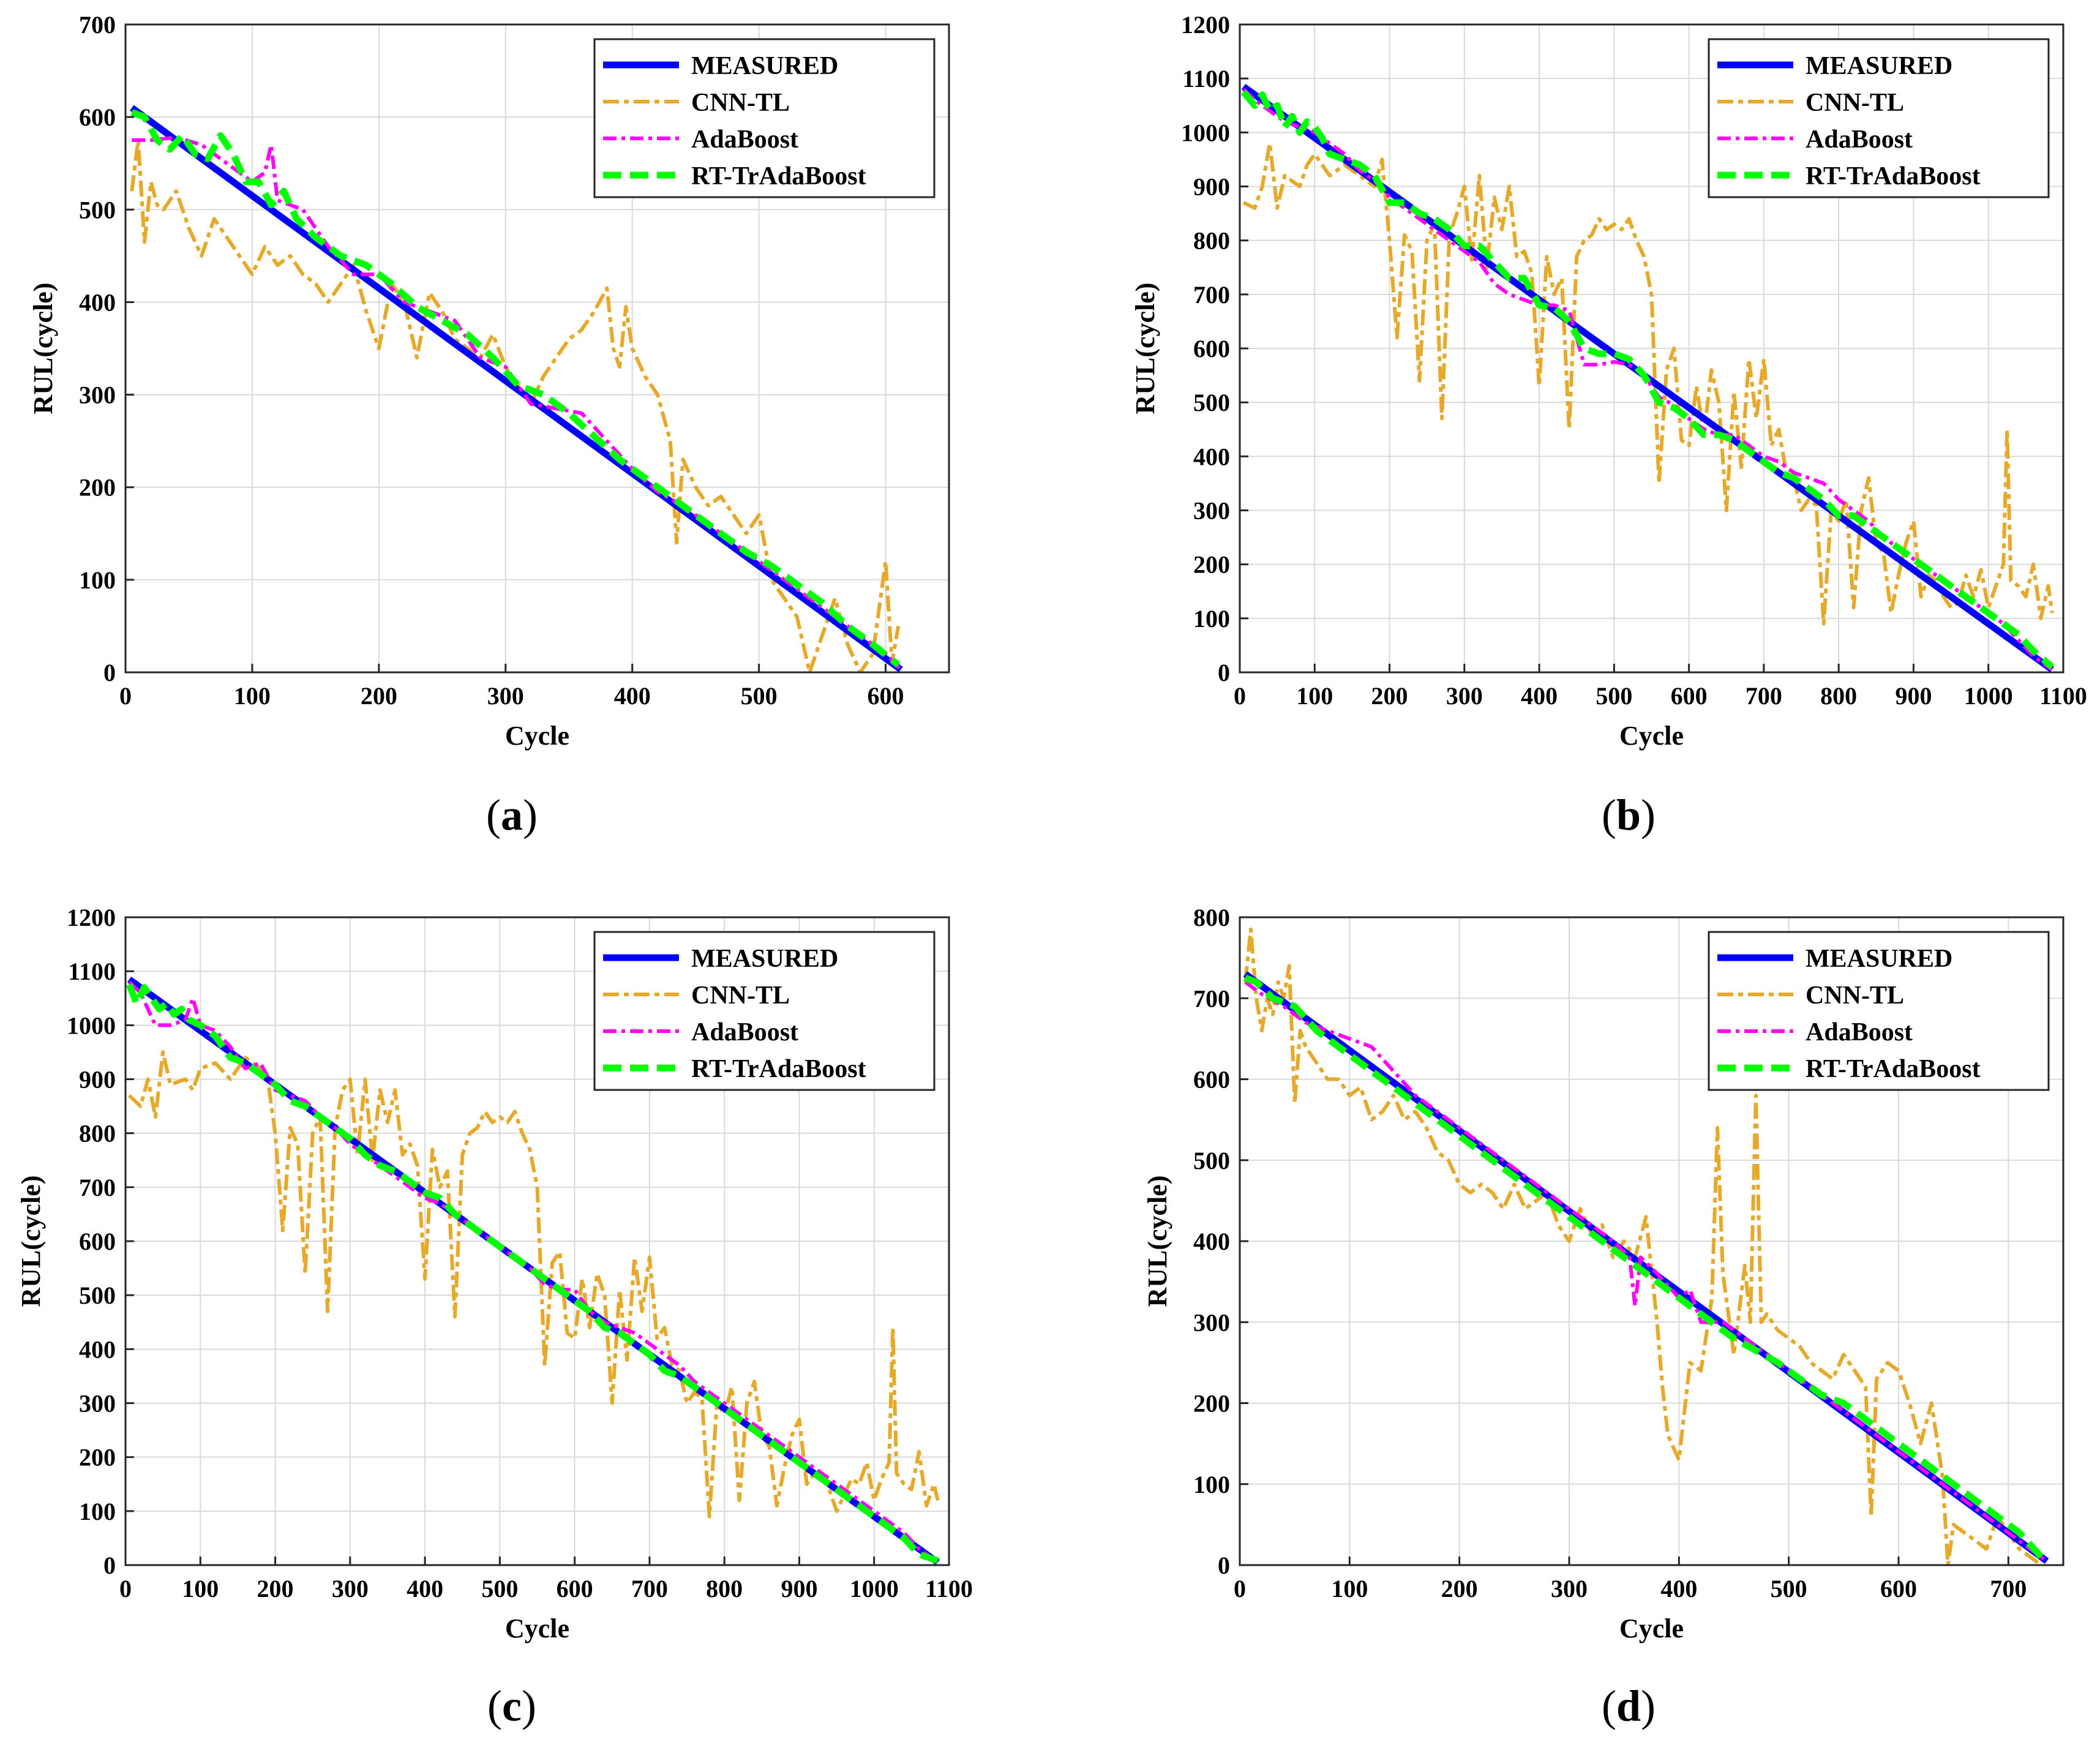 This screenshot has width=2100, height=1739. I want to click on x-tick-label: 1100, so click(949, 1588).